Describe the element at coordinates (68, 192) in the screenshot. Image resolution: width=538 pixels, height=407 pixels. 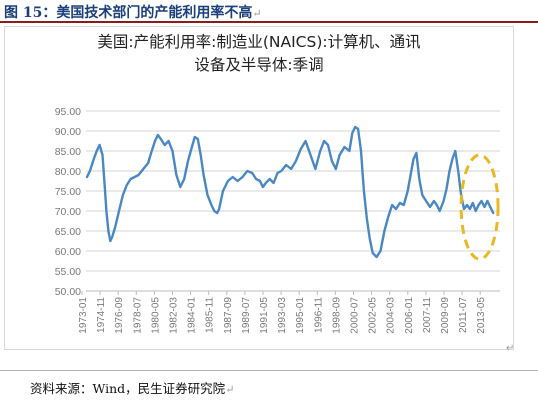
I see `y-tick-label: 75.00` at that location.